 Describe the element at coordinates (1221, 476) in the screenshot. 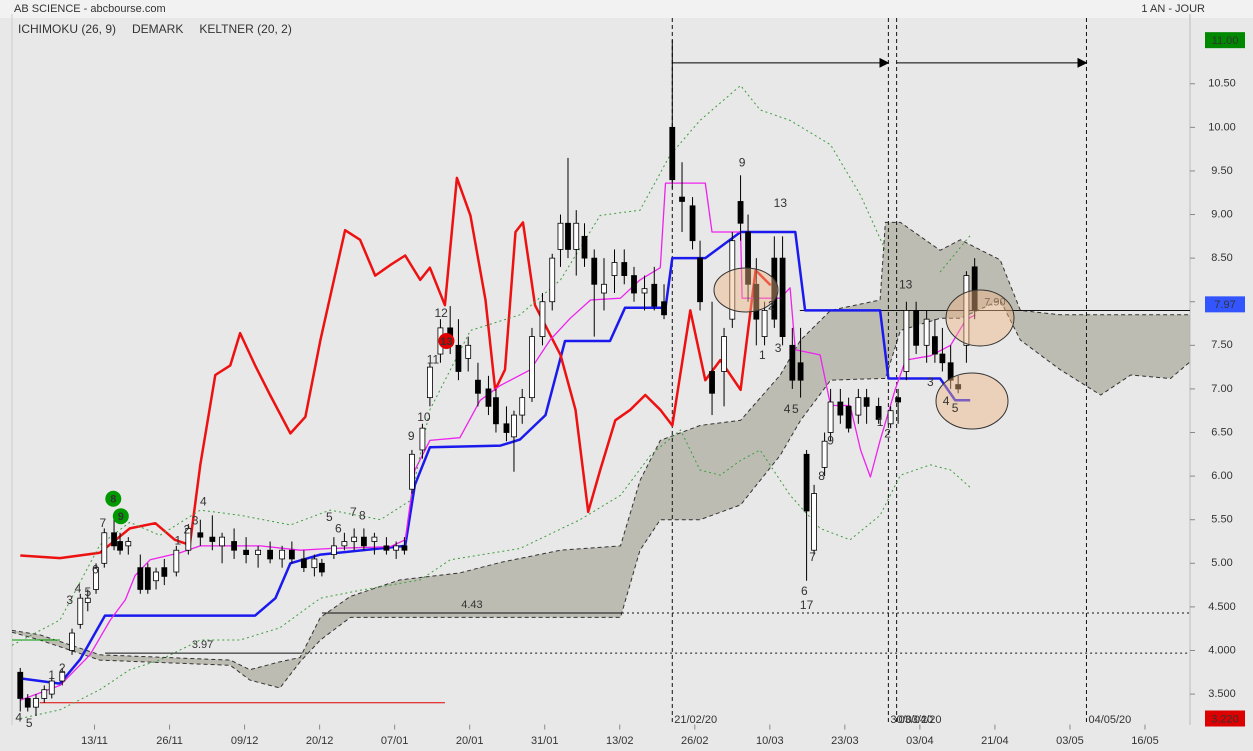

I see `y-tick-label: 6.00` at that location.